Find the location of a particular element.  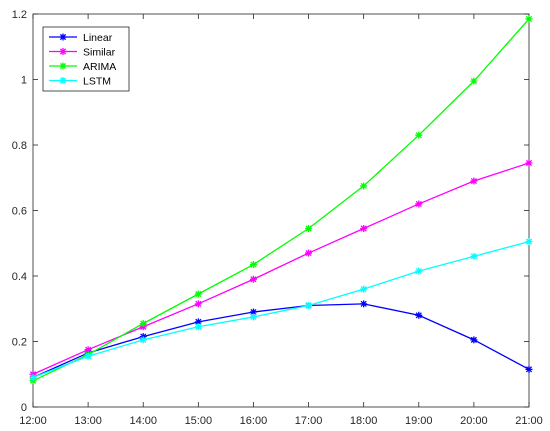

y-tick-label: 0.4 is located at coordinates (19, 277).